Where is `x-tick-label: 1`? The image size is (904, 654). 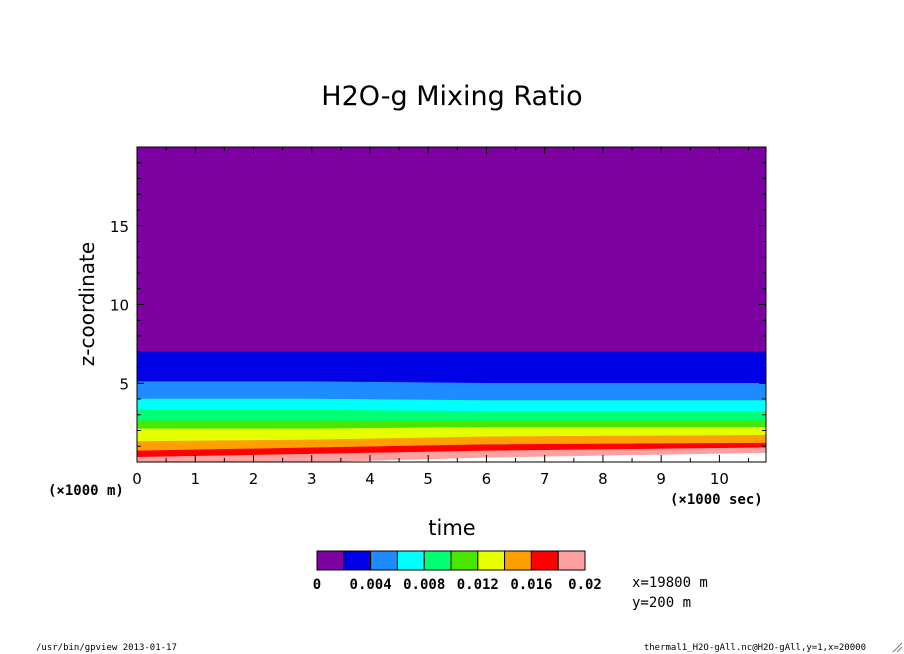 x-tick-label: 1 is located at coordinates (195, 479).